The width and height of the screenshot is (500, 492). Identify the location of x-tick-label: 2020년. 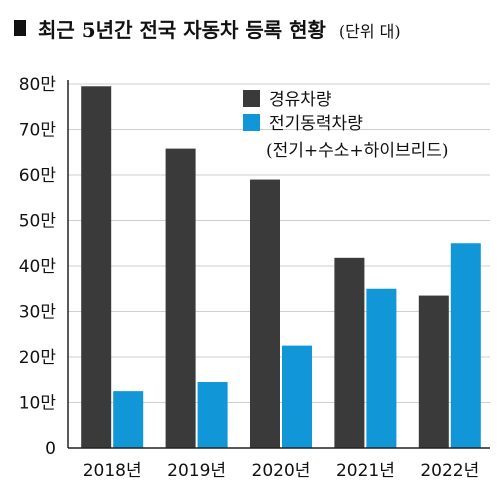
(281, 471).